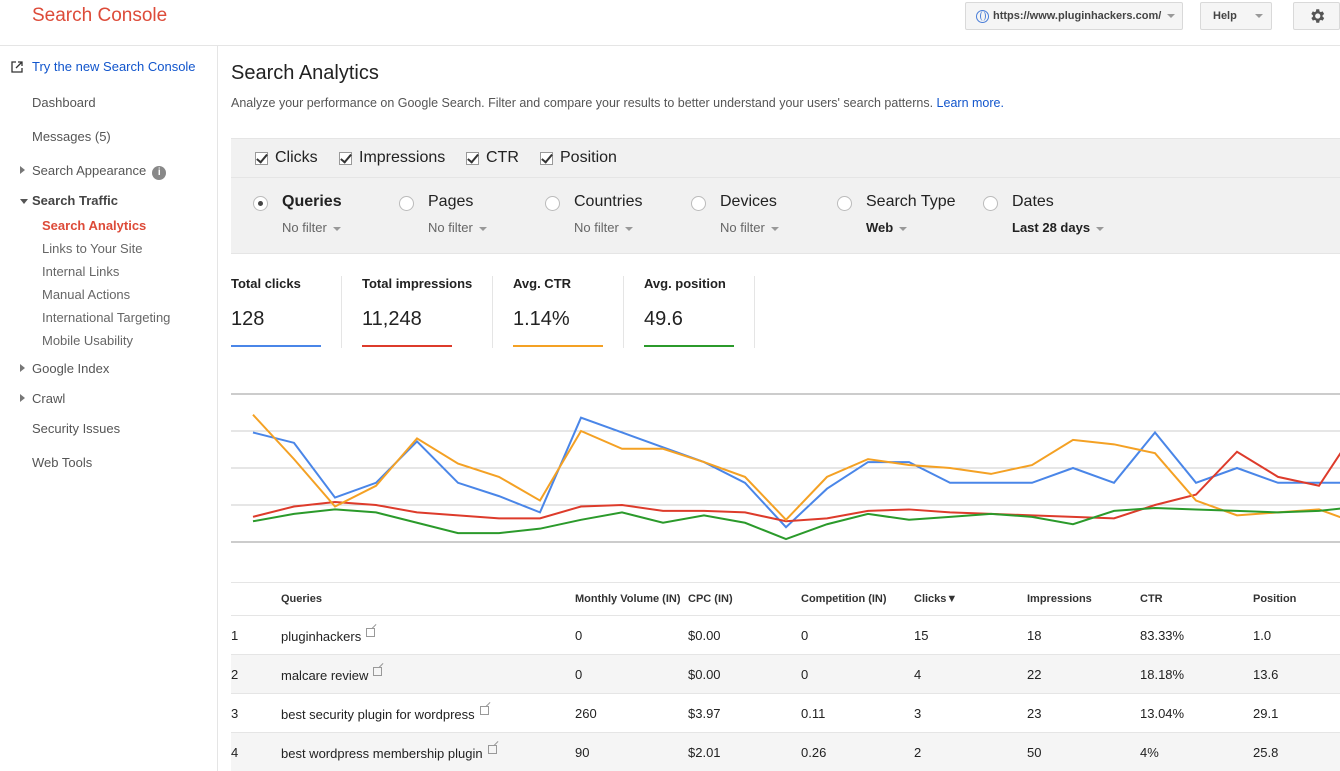 The width and height of the screenshot is (1340, 771). Describe the element at coordinates (71, 136) in the screenshot. I see `sidebar-item-messages: Messages (5)` at that location.